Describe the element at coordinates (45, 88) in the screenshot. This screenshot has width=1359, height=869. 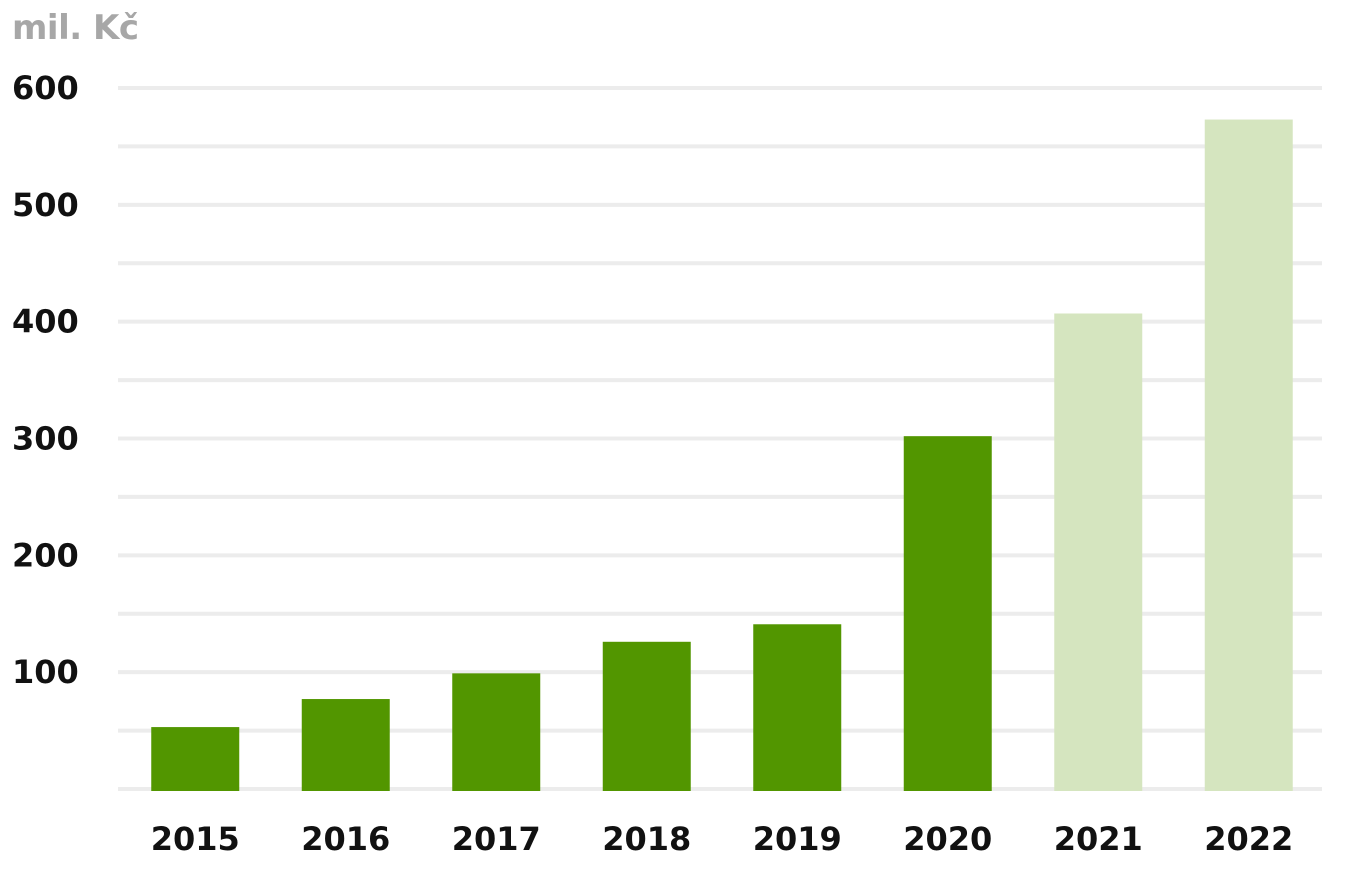
I see `y-tick-label: 600` at that location.